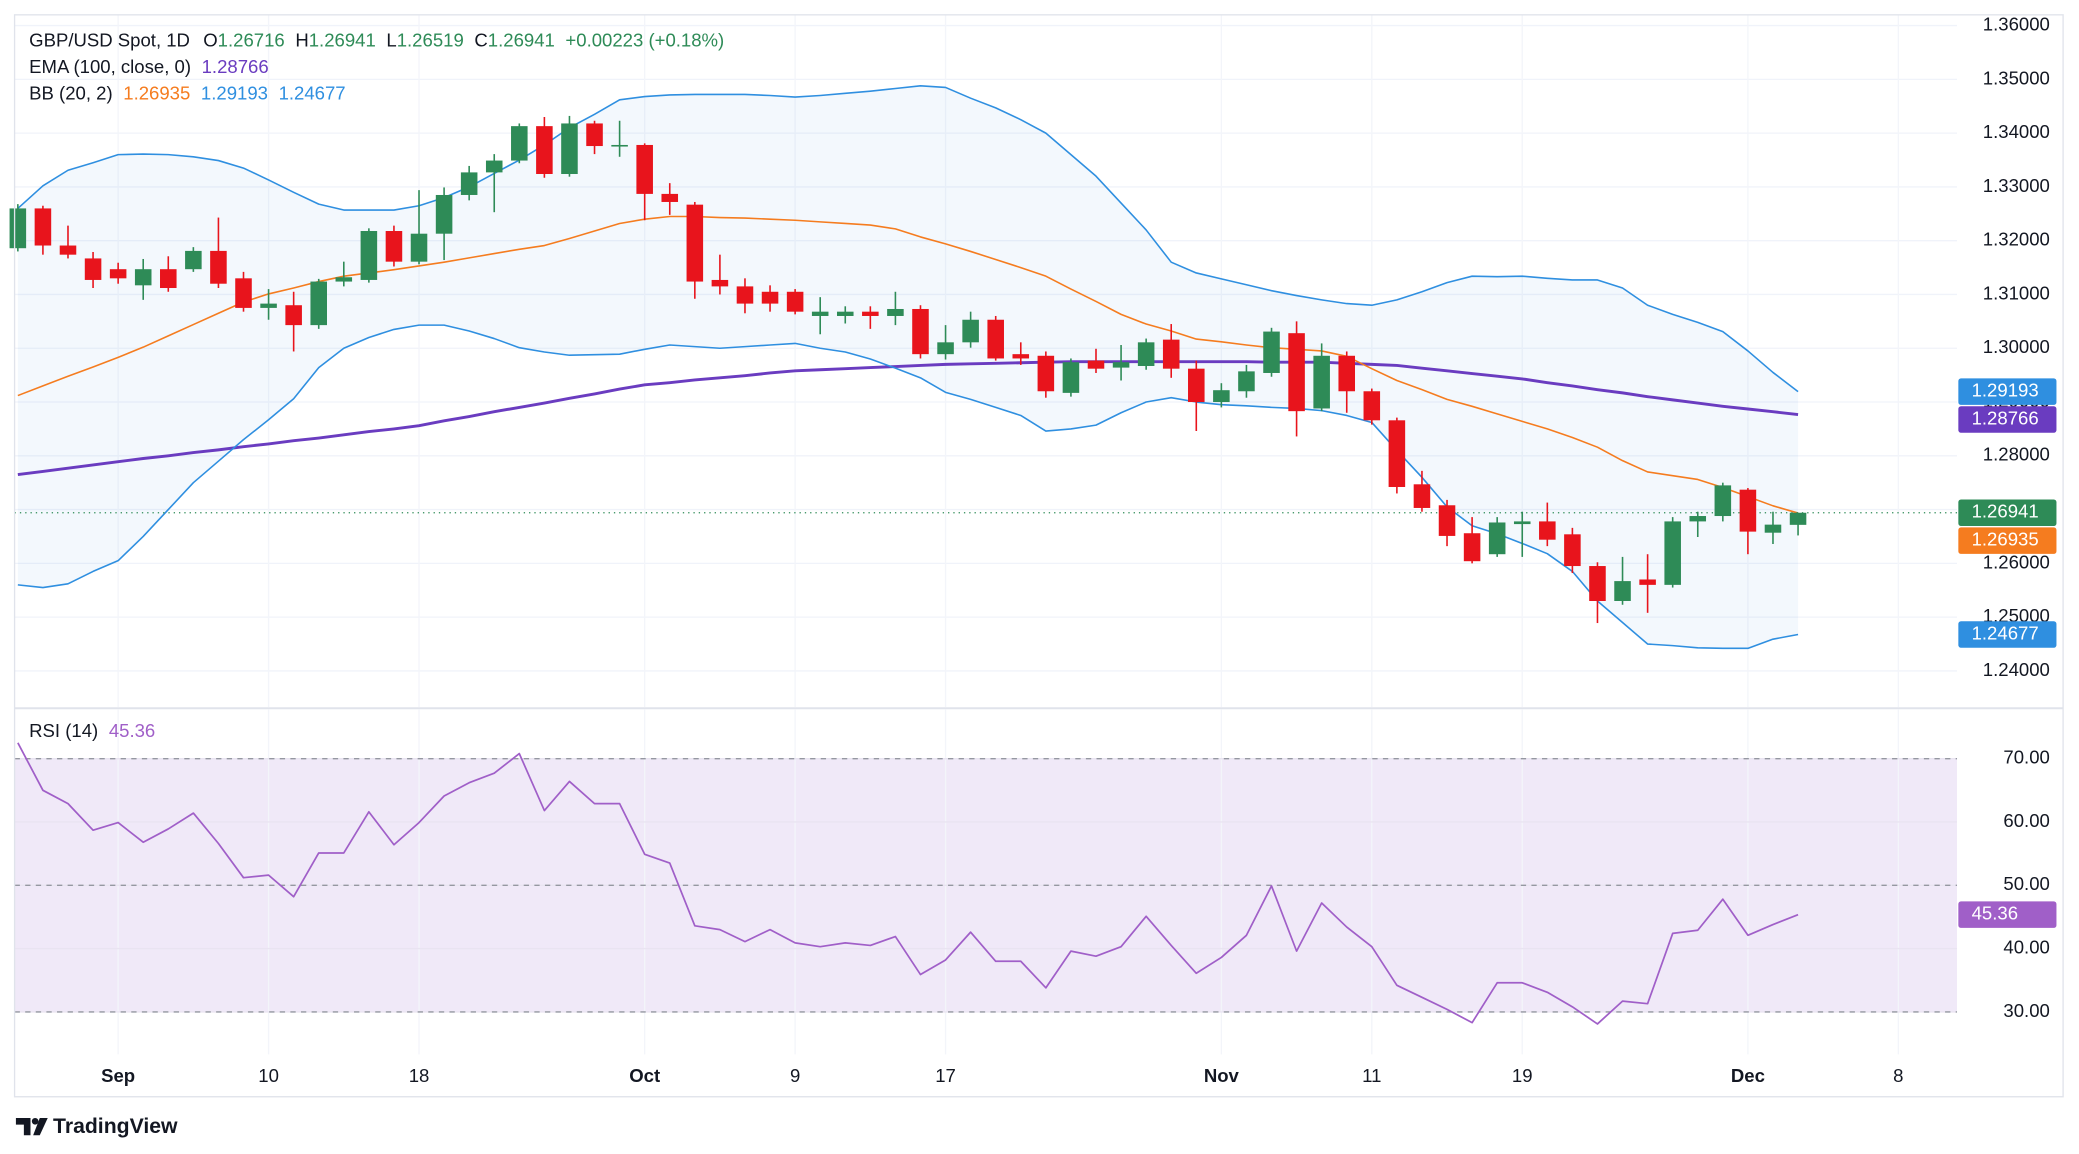 Image resolution: width=2079 pixels, height=1154 pixels. What do you see at coordinates (118, 1075) in the screenshot?
I see `x-tick-label: Sep` at bounding box center [118, 1075].